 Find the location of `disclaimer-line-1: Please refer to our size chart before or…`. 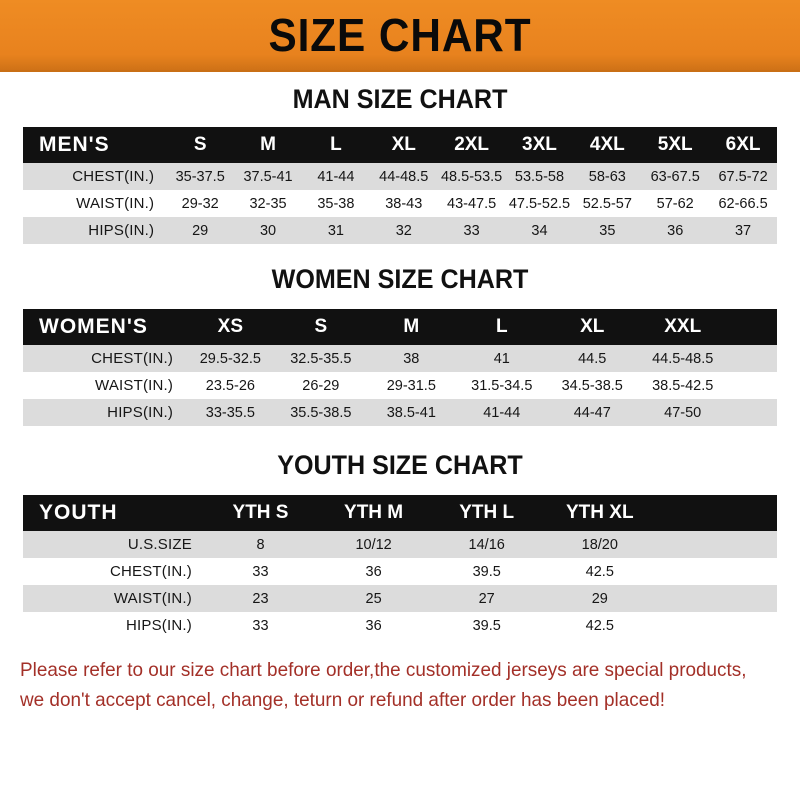

disclaimer-line-1: Please refer to our size chart before or… is located at coordinates (383, 670).